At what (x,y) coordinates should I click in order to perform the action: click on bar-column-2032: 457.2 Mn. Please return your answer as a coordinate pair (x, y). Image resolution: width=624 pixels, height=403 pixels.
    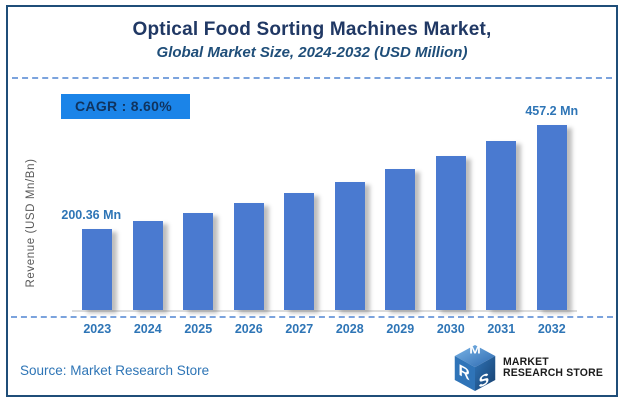
    Looking at the image, I should click on (551, 207).